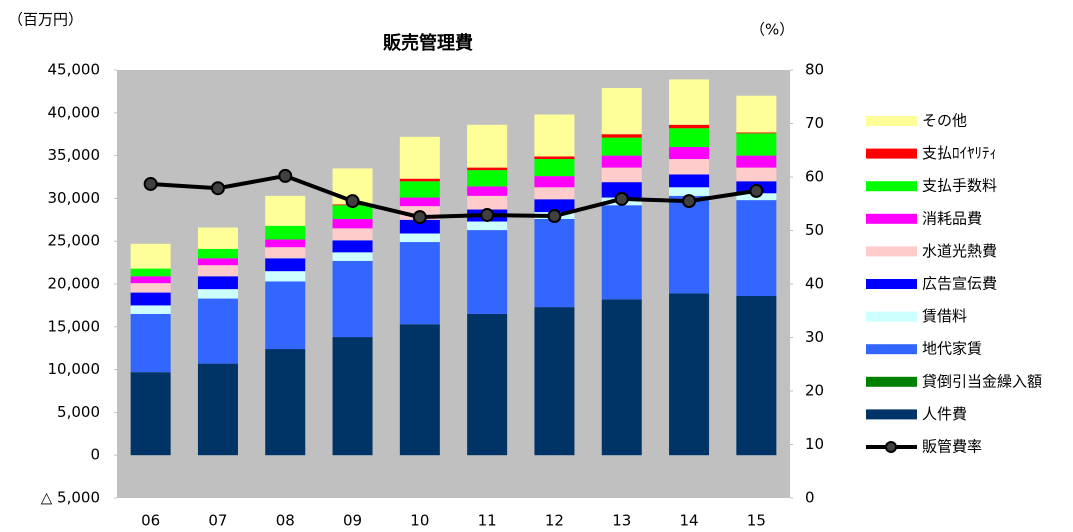 The width and height of the screenshot is (1073, 532). Describe the element at coordinates (814, 284) in the screenshot. I see `y2-tick-label: 40` at that location.